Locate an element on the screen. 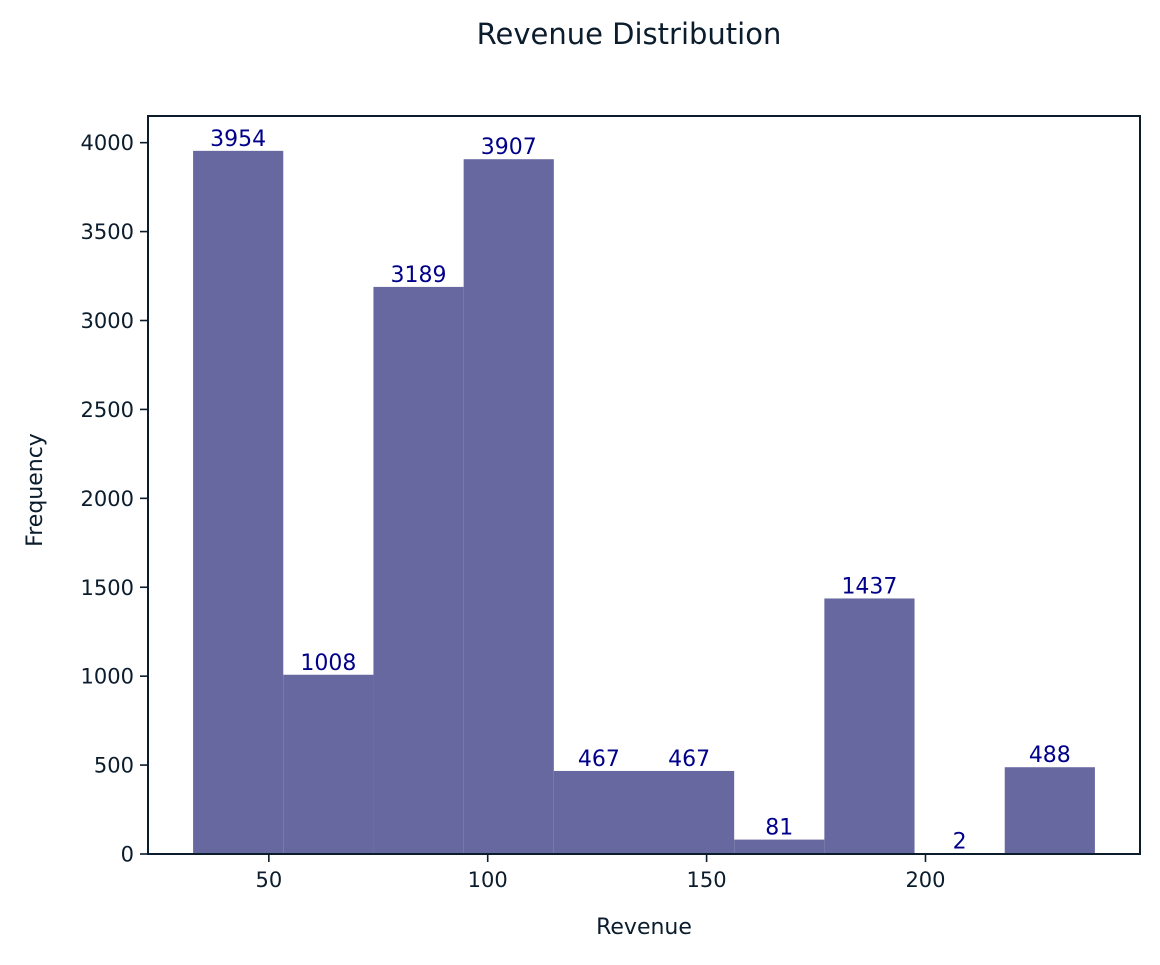 This screenshot has width=1160, height=965. x-axis: 50 100 150 200 is located at coordinates (600, 873).